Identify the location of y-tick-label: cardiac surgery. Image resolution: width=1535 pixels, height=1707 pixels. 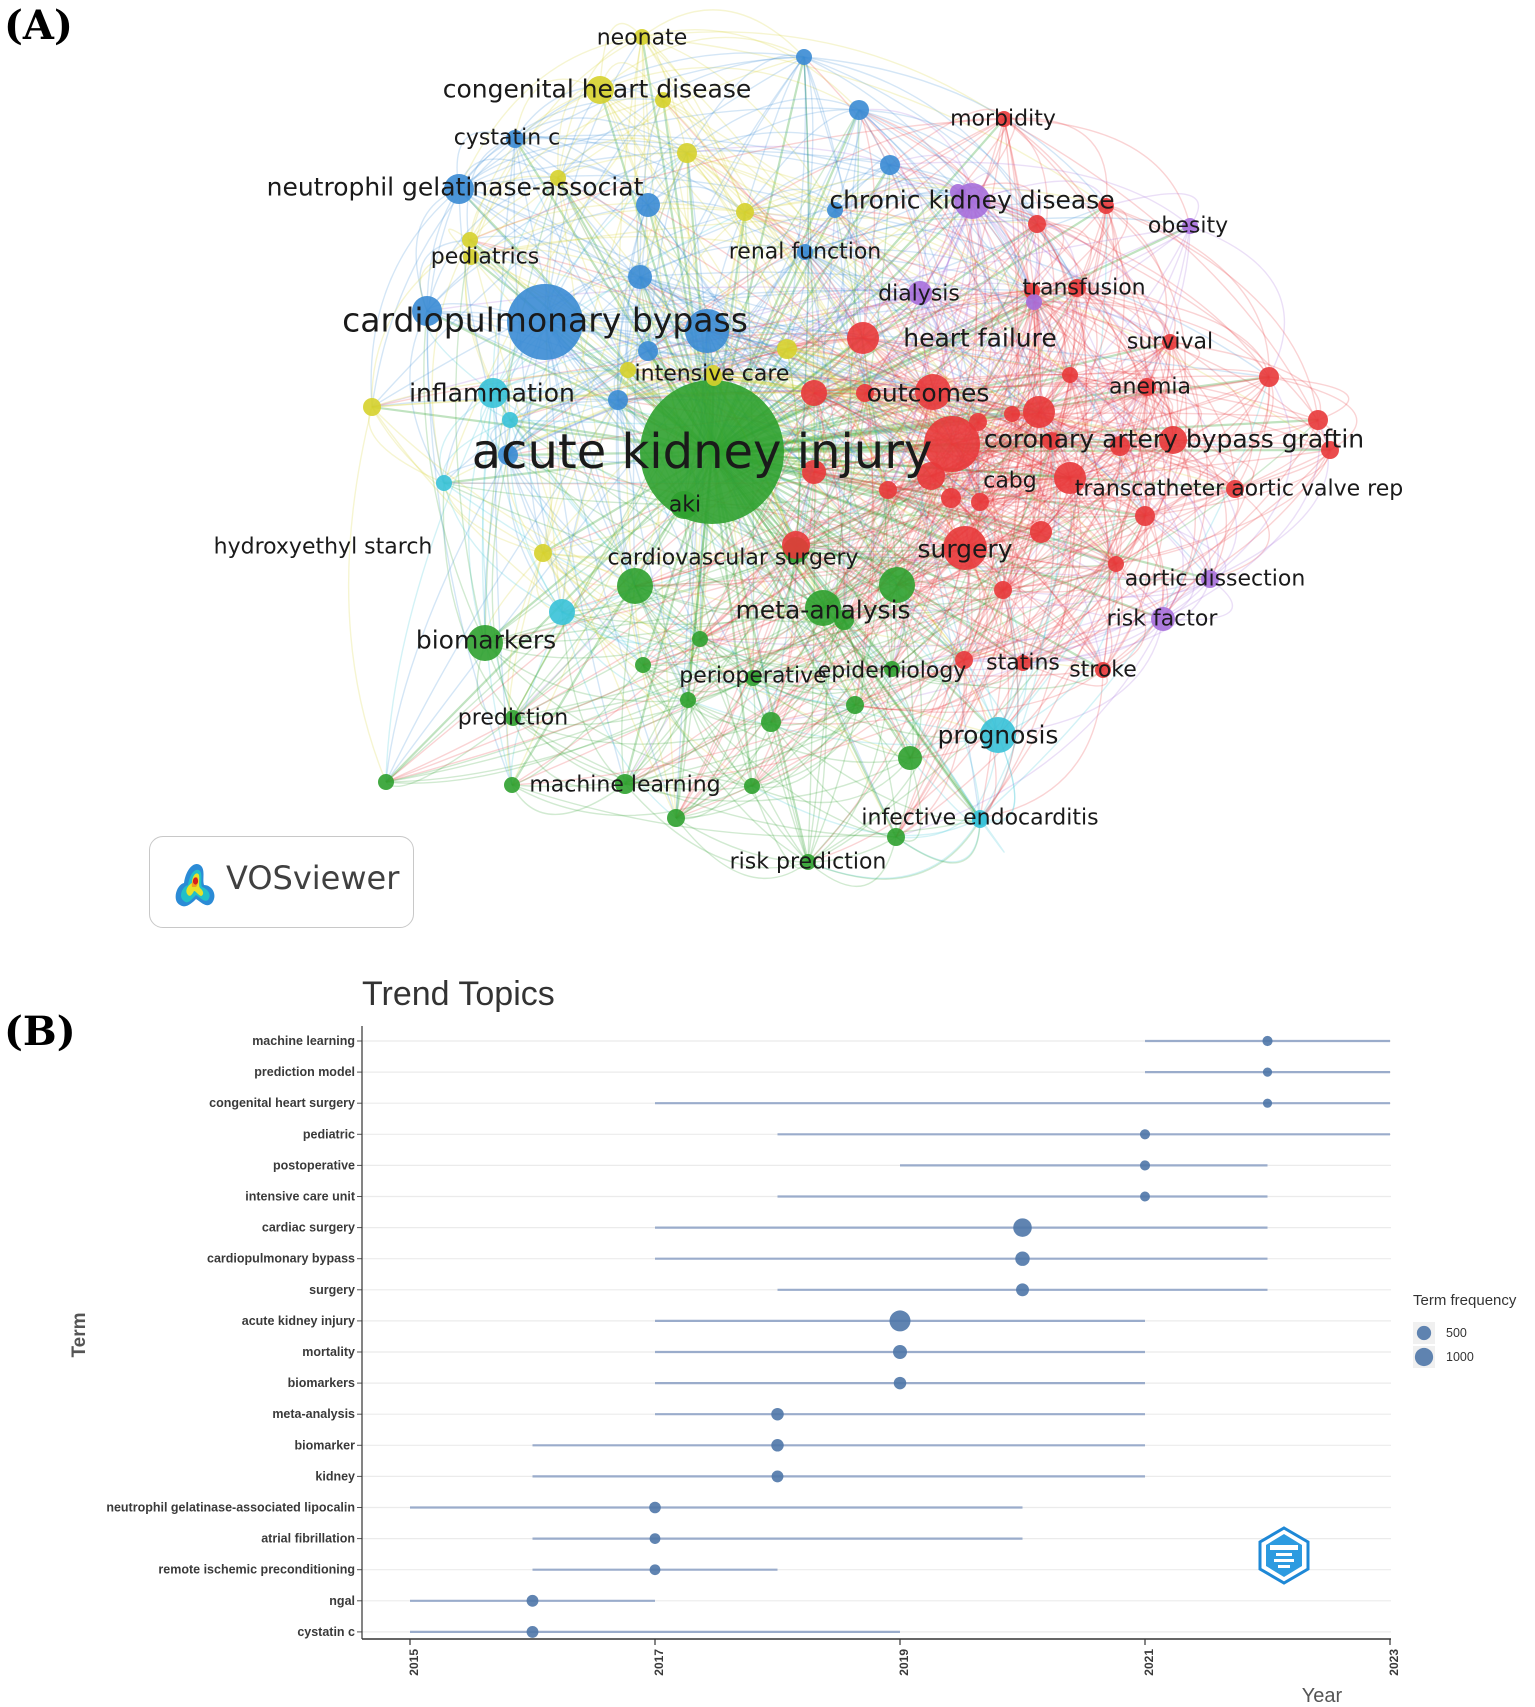
(308, 1228).